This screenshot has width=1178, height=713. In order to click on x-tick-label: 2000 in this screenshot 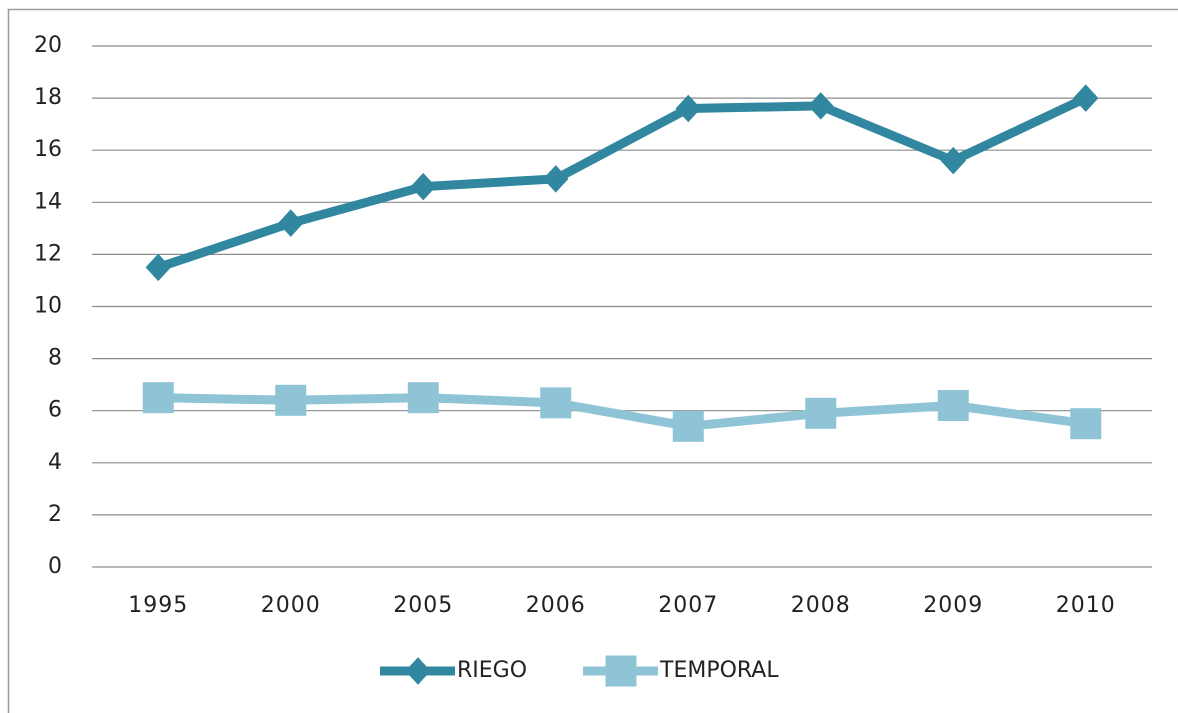, I will do `click(291, 605)`.